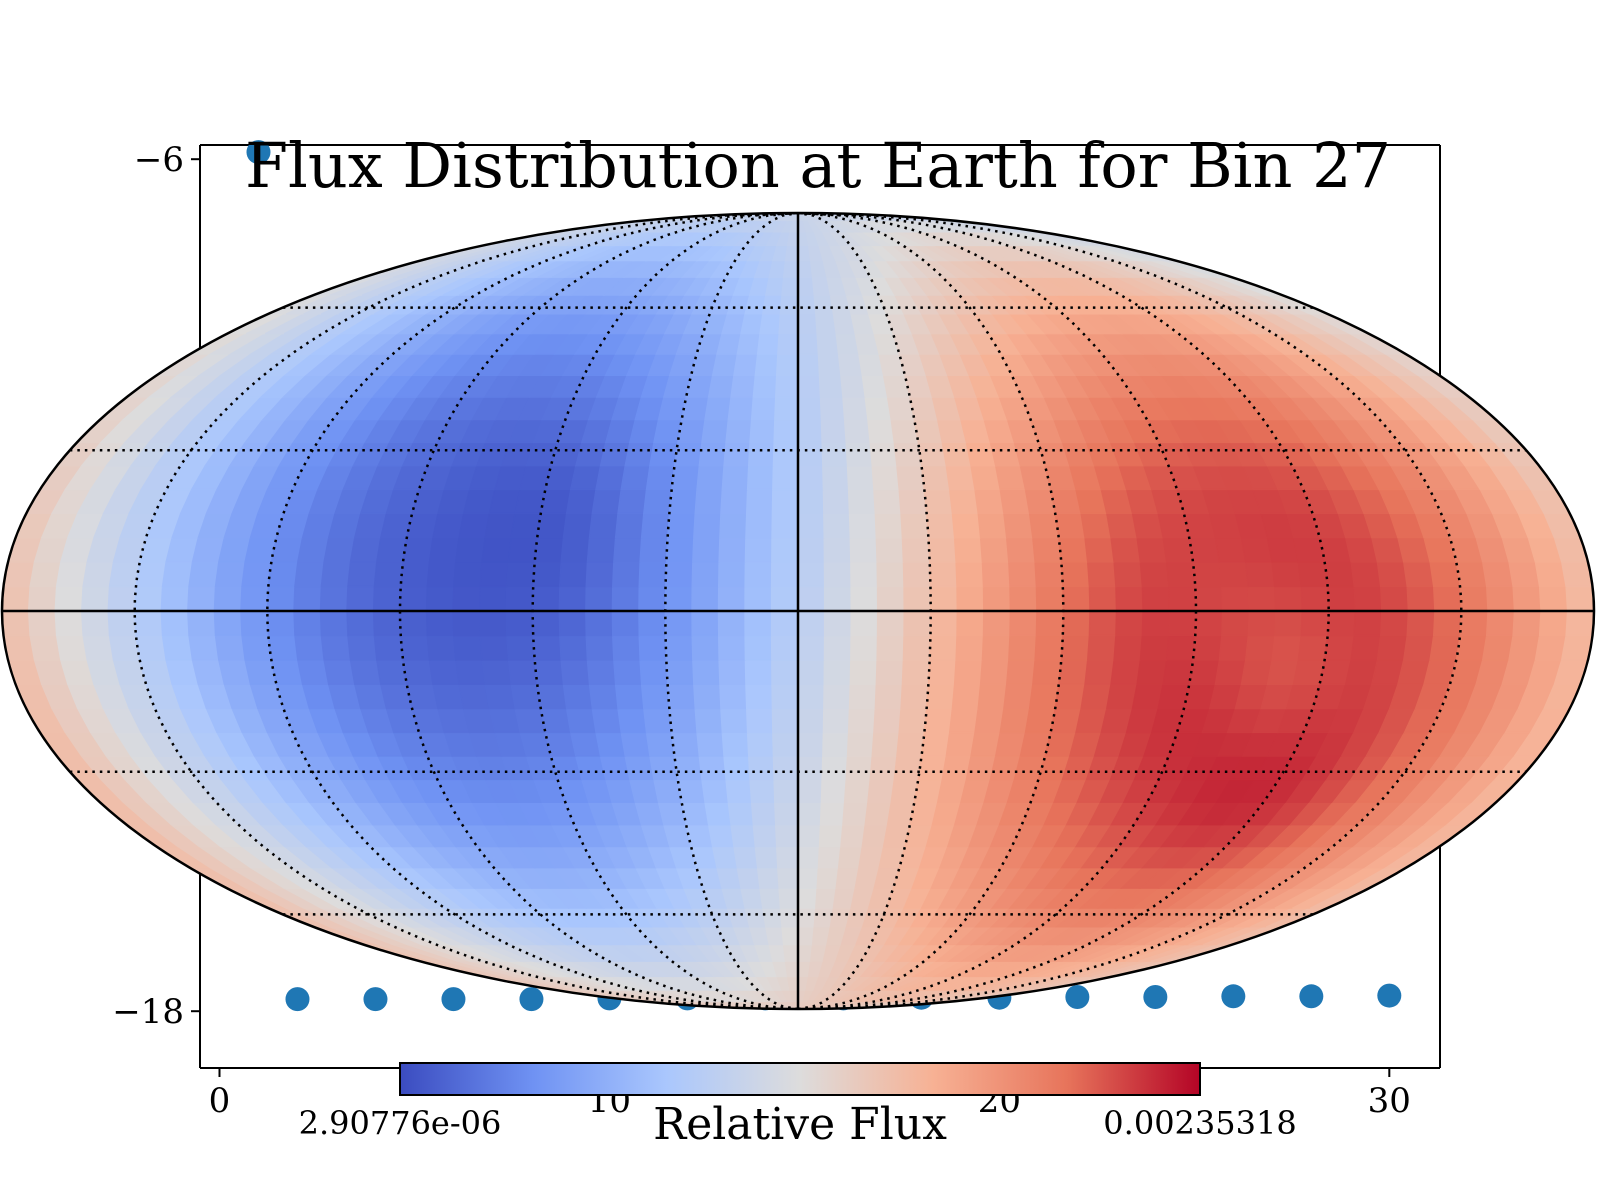  I want to click on colorbar-title: Relative Flux, so click(800, 1124).